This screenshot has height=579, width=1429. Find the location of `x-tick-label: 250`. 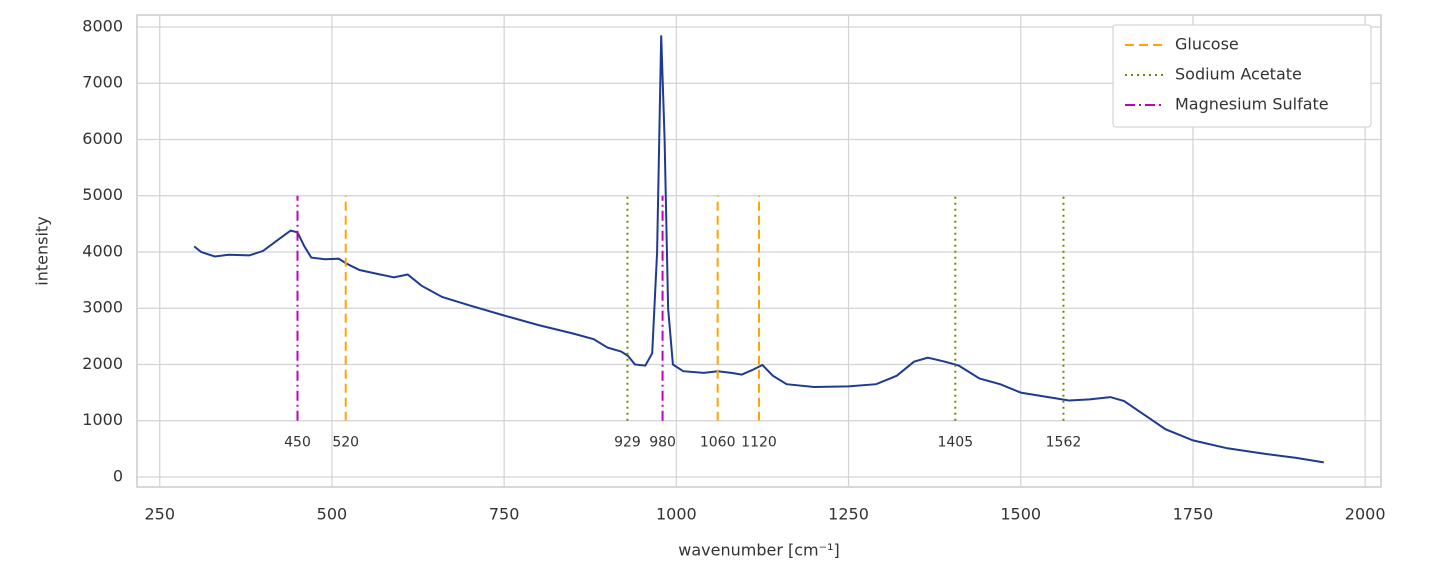

x-tick-label: 250 is located at coordinates (159, 514).